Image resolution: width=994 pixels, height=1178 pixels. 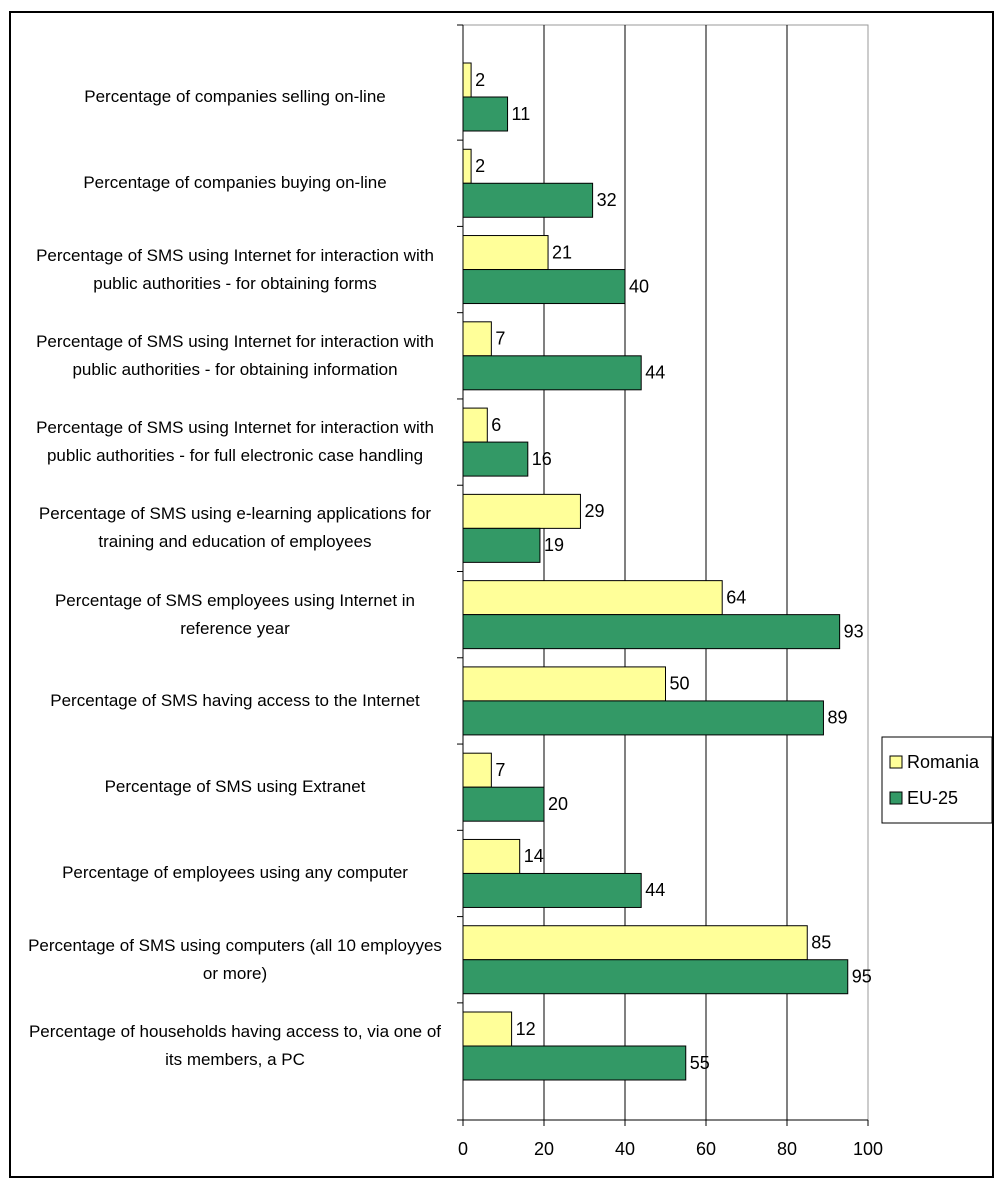 What do you see at coordinates (607, 200) in the screenshot?
I see `data-label: 32` at bounding box center [607, 200].